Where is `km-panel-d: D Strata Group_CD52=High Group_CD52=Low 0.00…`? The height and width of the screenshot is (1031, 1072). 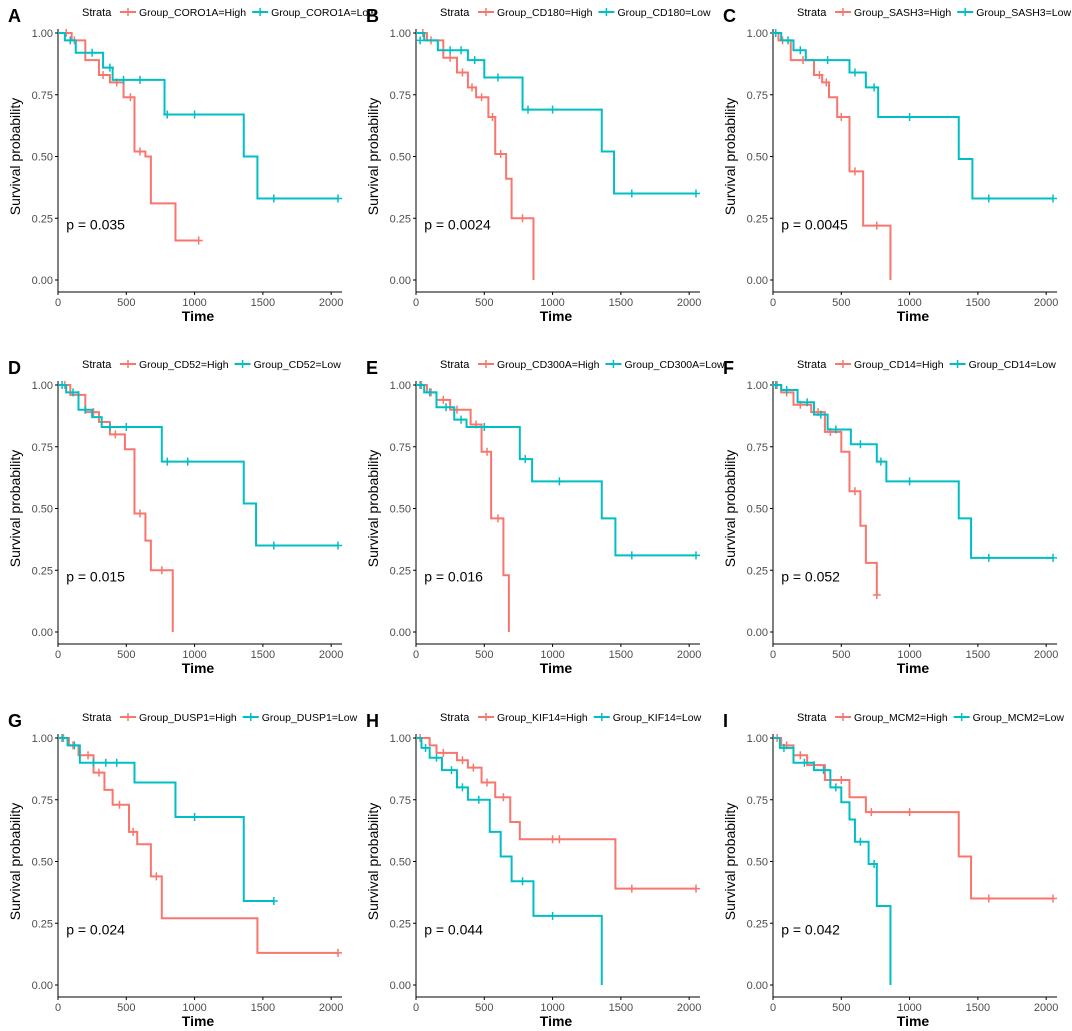 km-panel-d: D Strata Group_CD52=High Group_CD52=Low 0.00… is located at coordinates (178, 515).